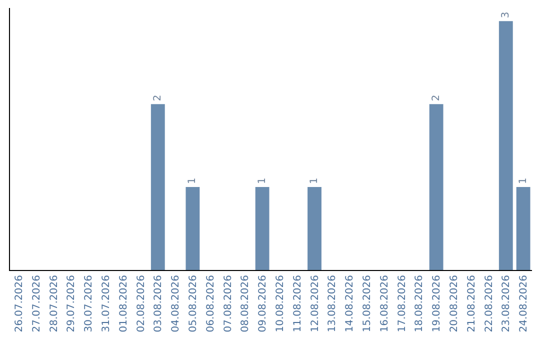 This screenshot has width=540, height=340. Describe the element at coordinates (141, 303) in the screenshot. I see `x-tick-label: 02.08.2026` at that location.